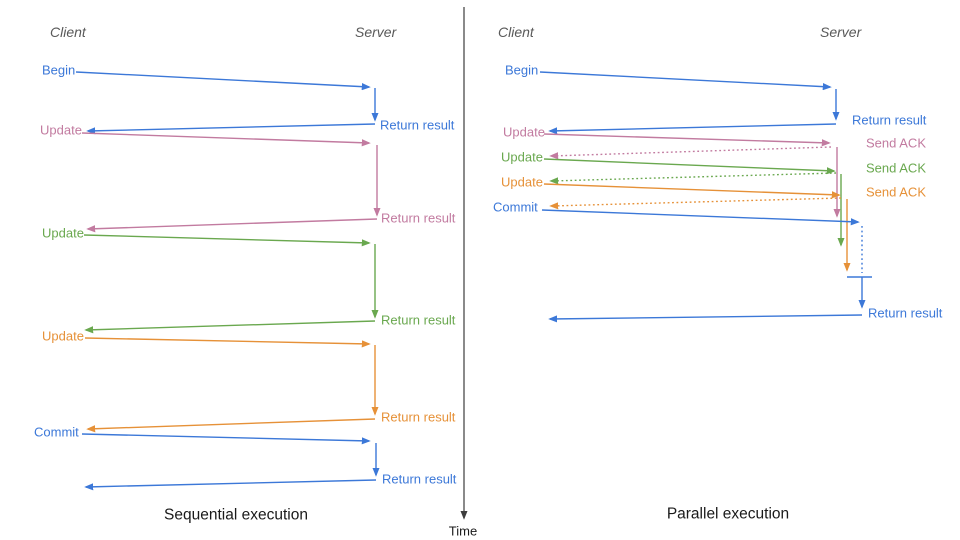 This screenshot has width=960, height=540. What do you see at coordinates (419, 479) in the screenshot?
I see `seq-commit-return-label: Return result` at bounding box center [419, 479].